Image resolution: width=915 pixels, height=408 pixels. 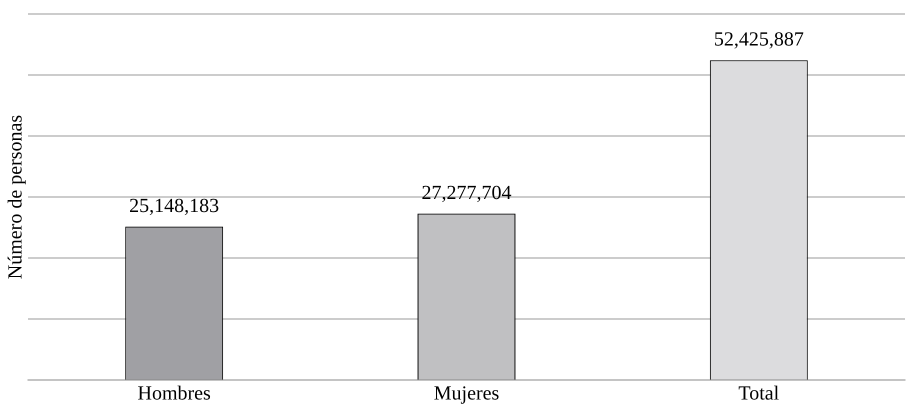 I want to click on data-label: 52,425,887, so click(x=759, y=39).